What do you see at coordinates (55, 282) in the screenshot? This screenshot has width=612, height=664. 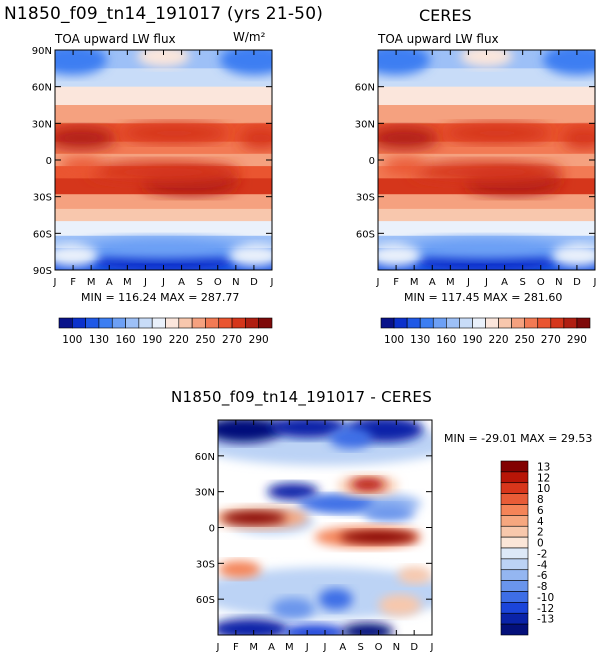 I see `model-x-tick-label: J` at bounding box center [55, 282].